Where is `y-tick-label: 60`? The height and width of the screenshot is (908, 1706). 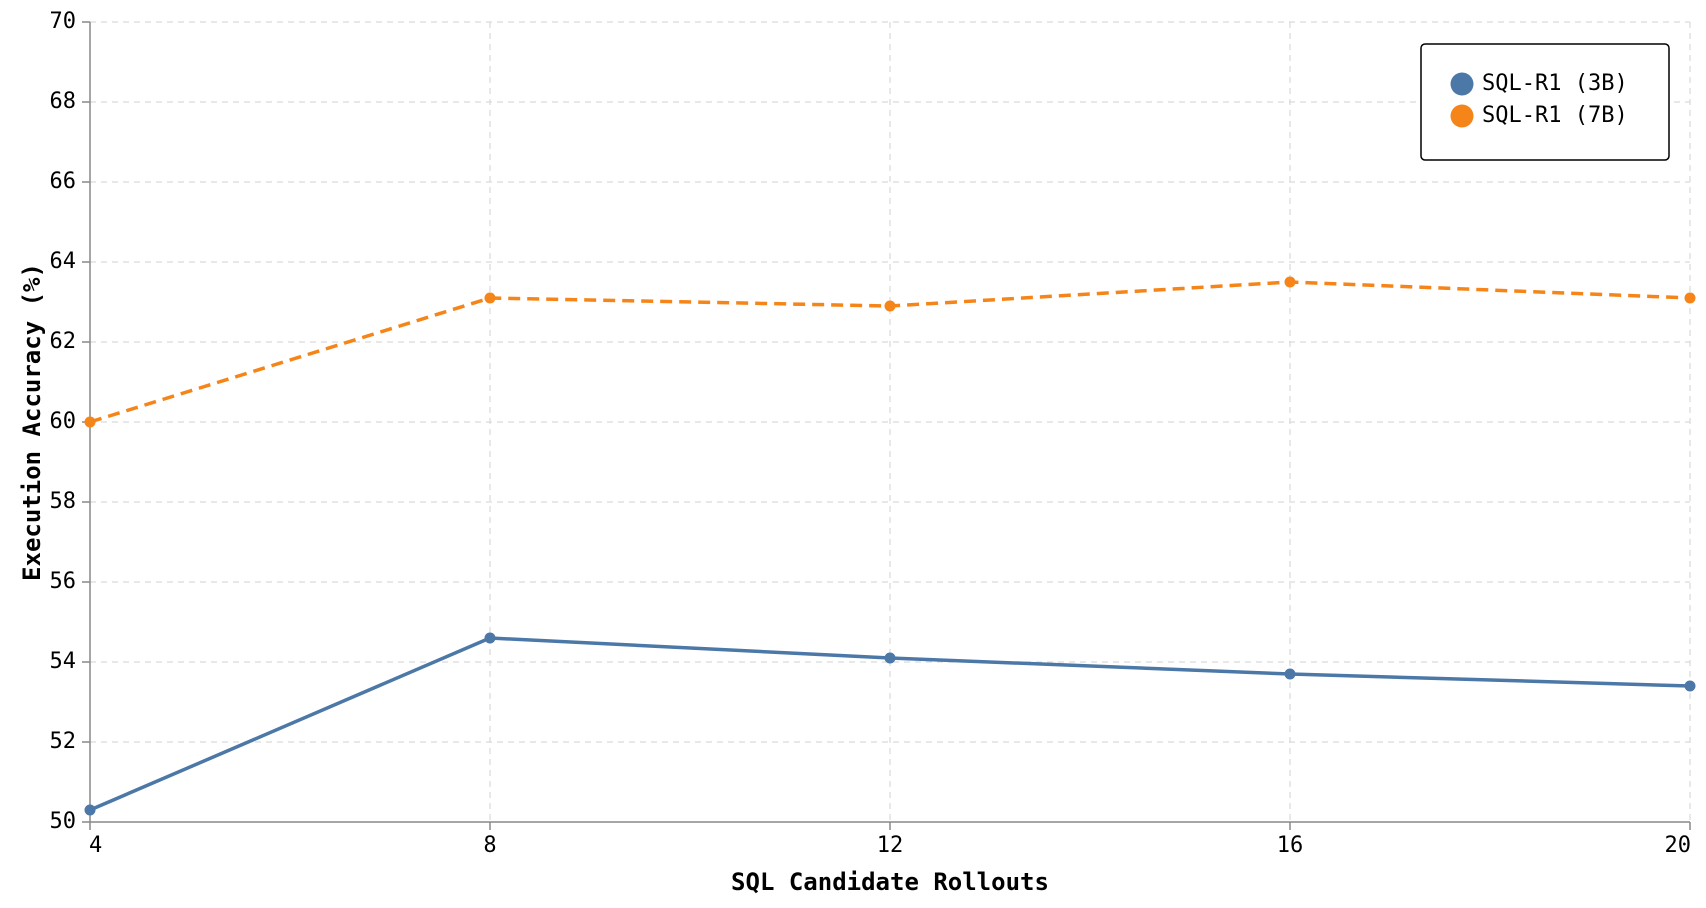
y-tick-label: 60 is located at coordinates (63, 421).